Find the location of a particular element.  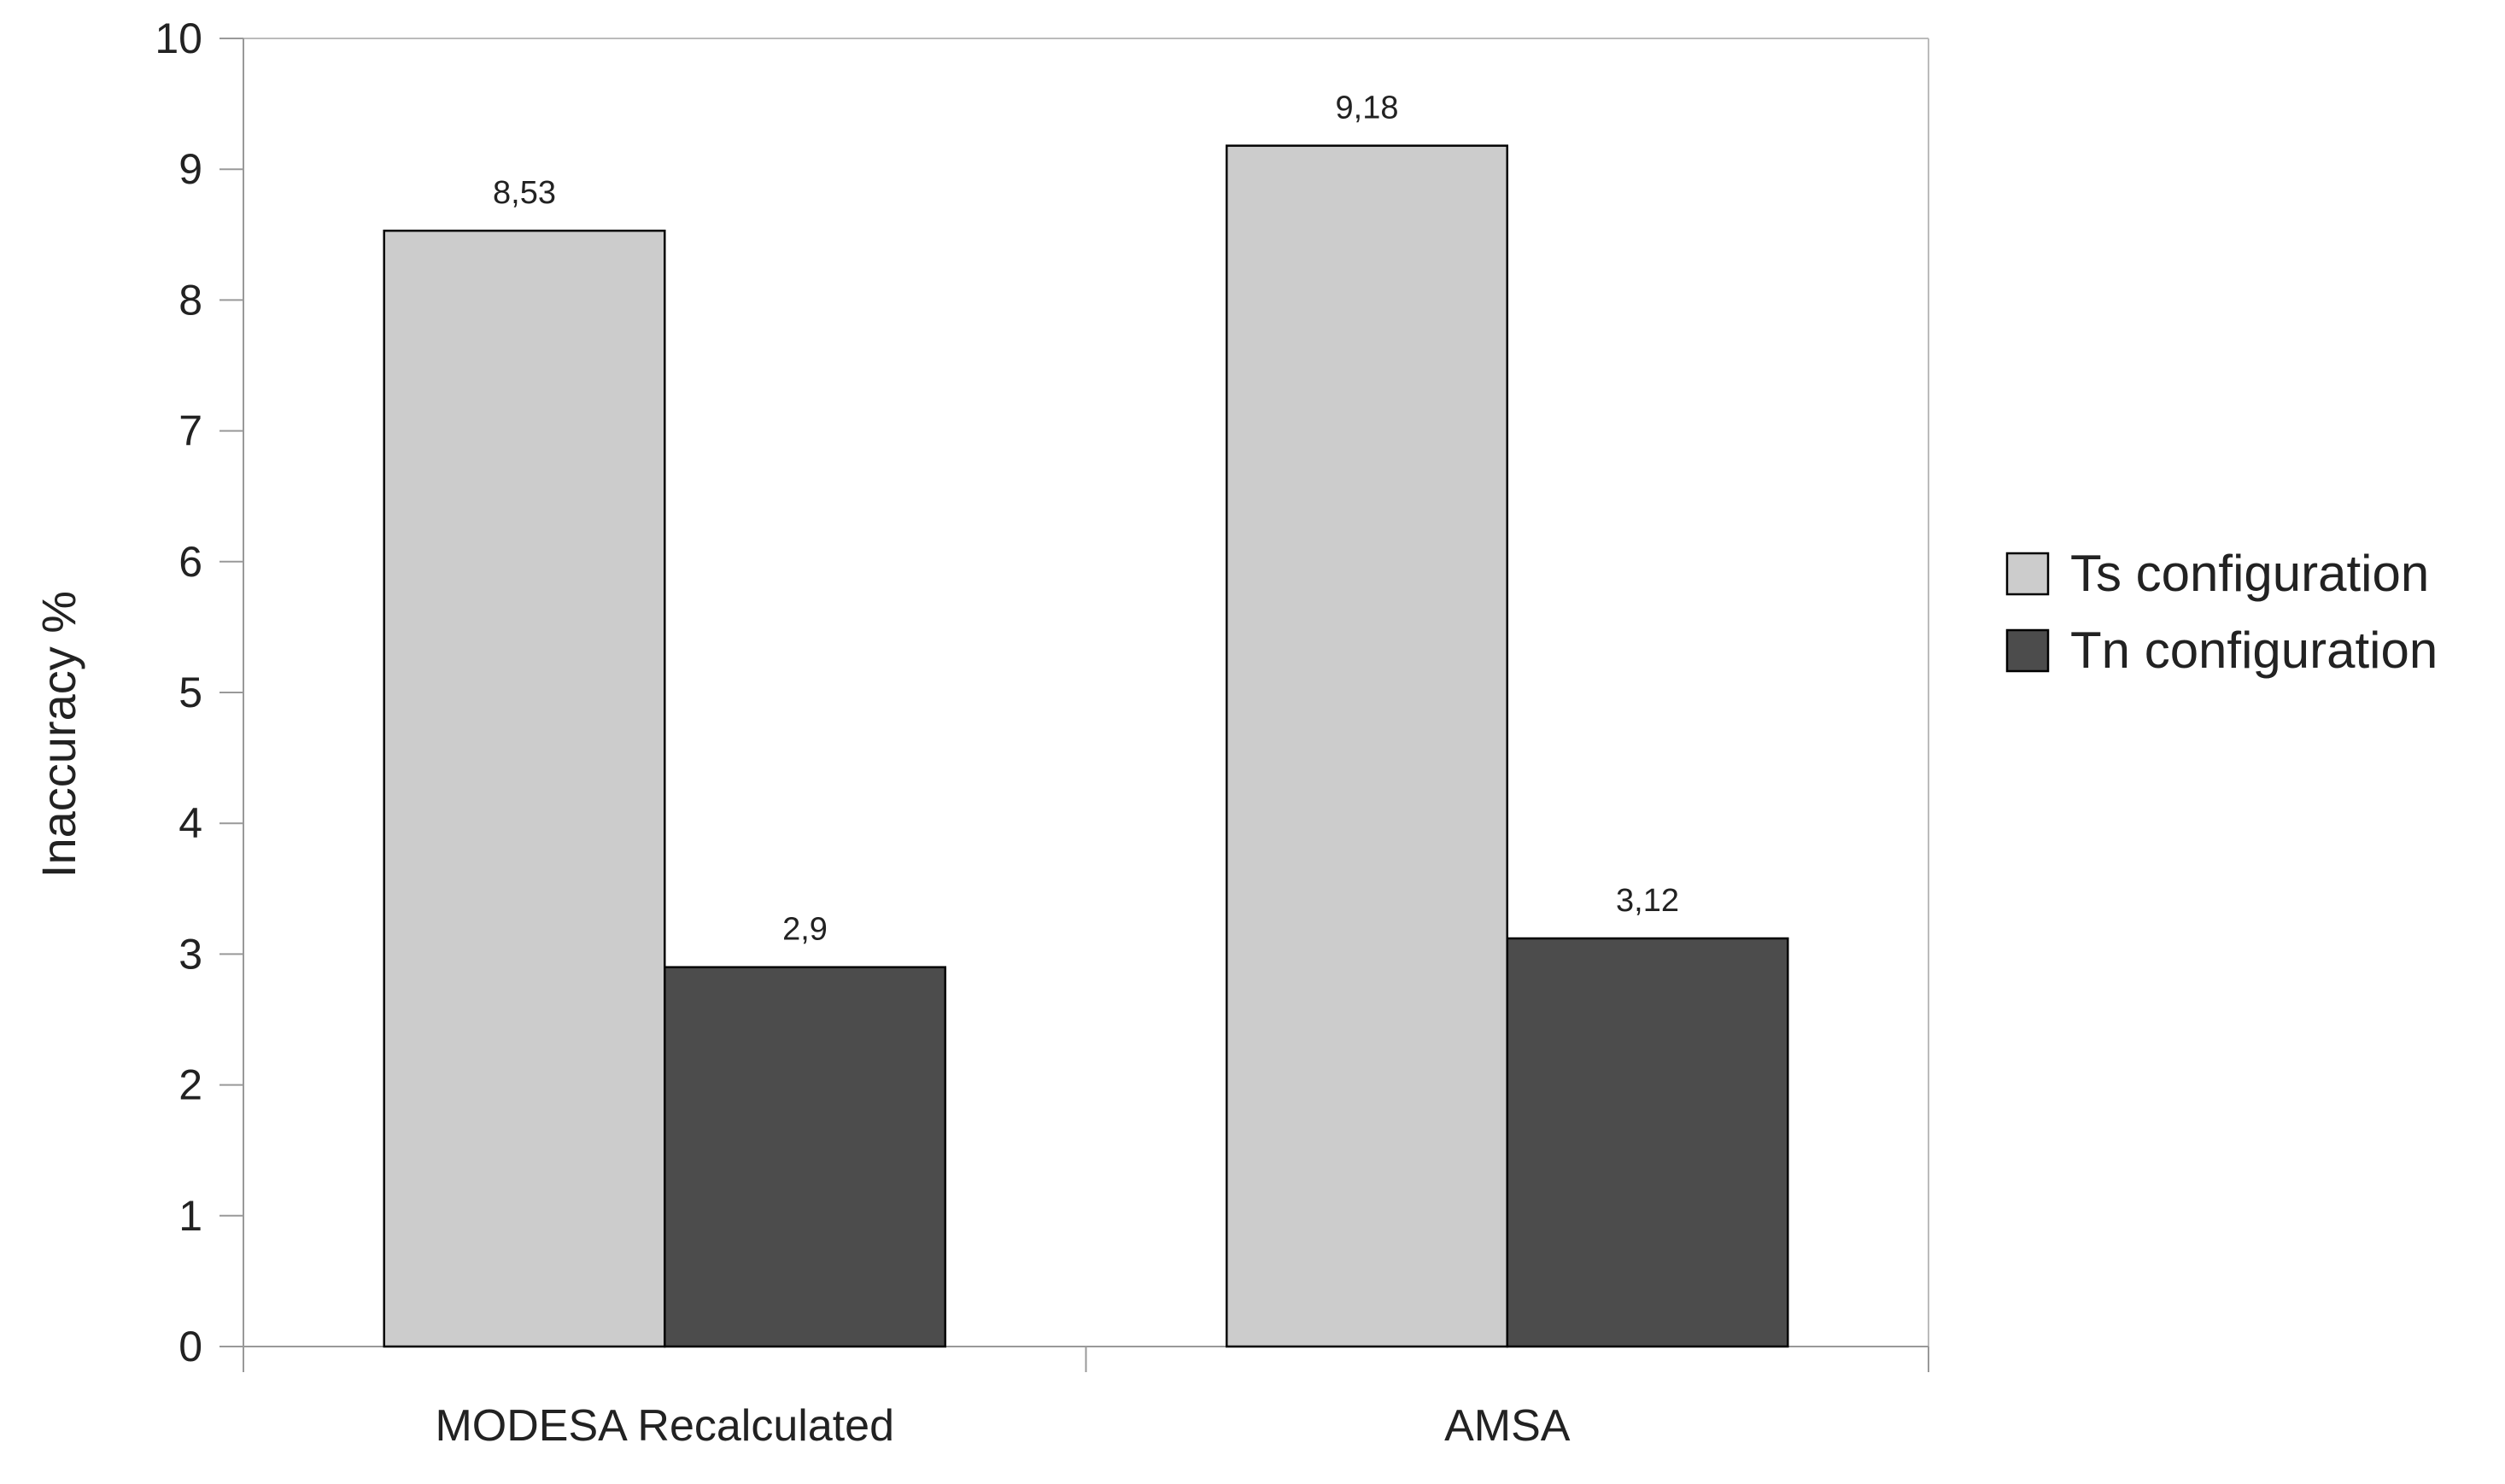

y-tick-label: 5 is located at coordinates (191, 693).